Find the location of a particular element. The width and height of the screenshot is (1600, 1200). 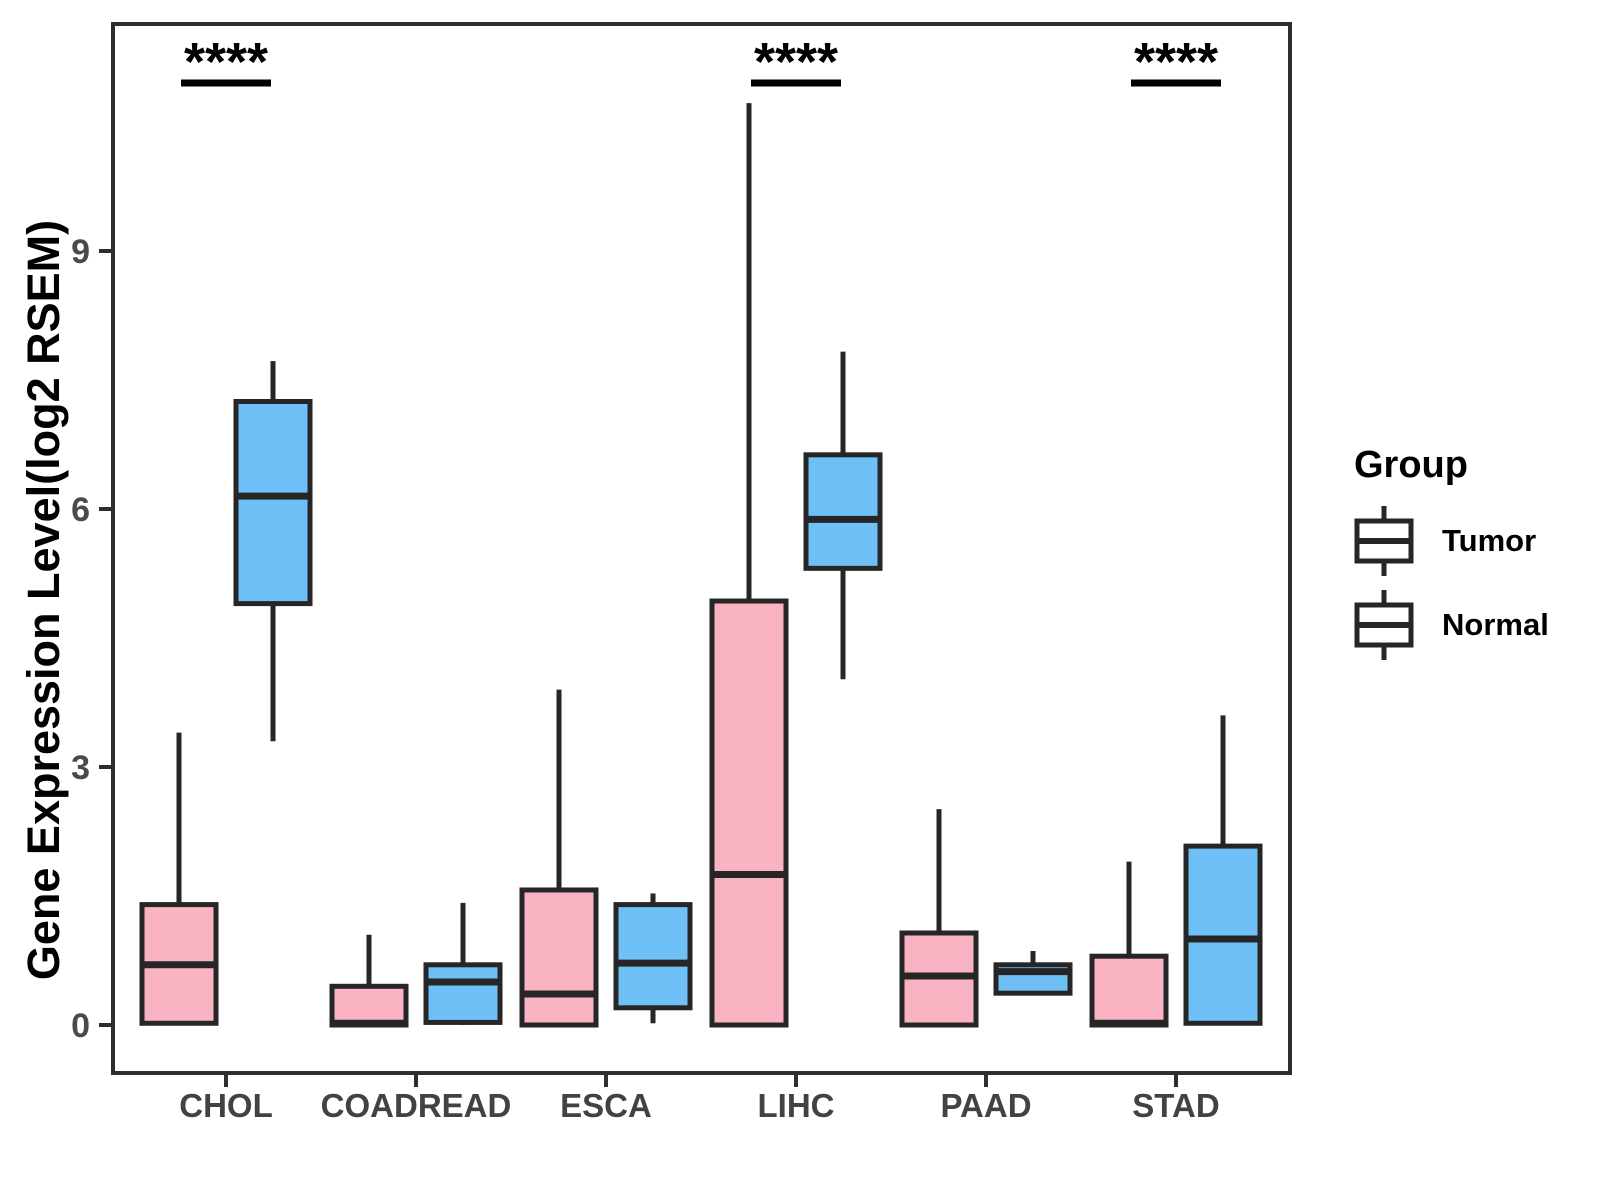

tumor-boxplot-key-icon is located at coordinates (1384, 541).